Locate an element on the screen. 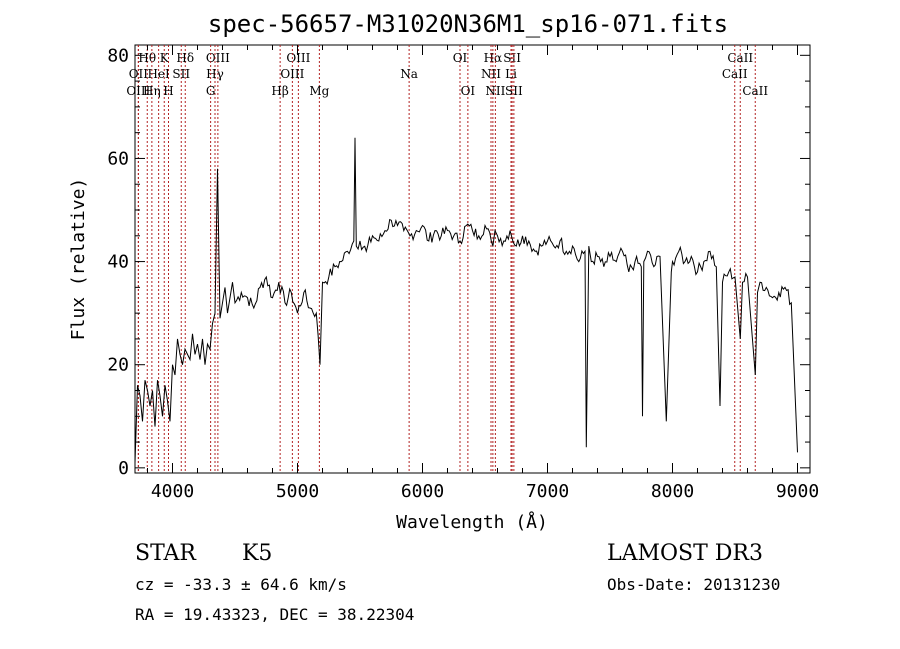 This screenshot has height=649, width=900. y-tick-label: 80 is located at coordinates (118, 55).